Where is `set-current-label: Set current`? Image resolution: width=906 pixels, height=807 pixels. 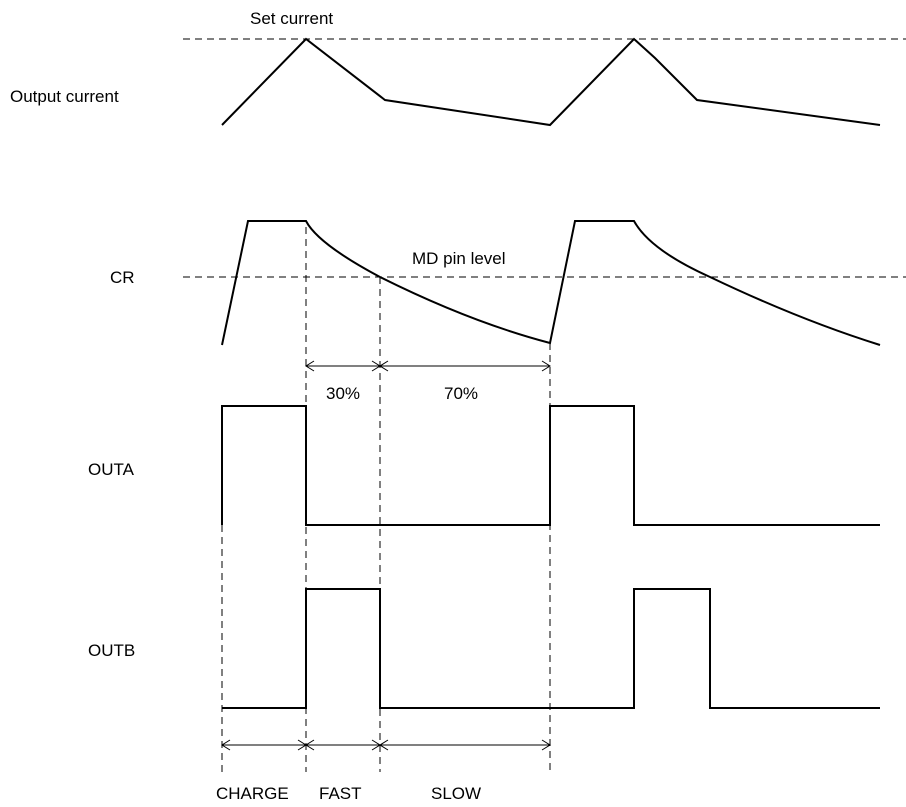 set-current-label: Set current is located at coordinates (291, 18).